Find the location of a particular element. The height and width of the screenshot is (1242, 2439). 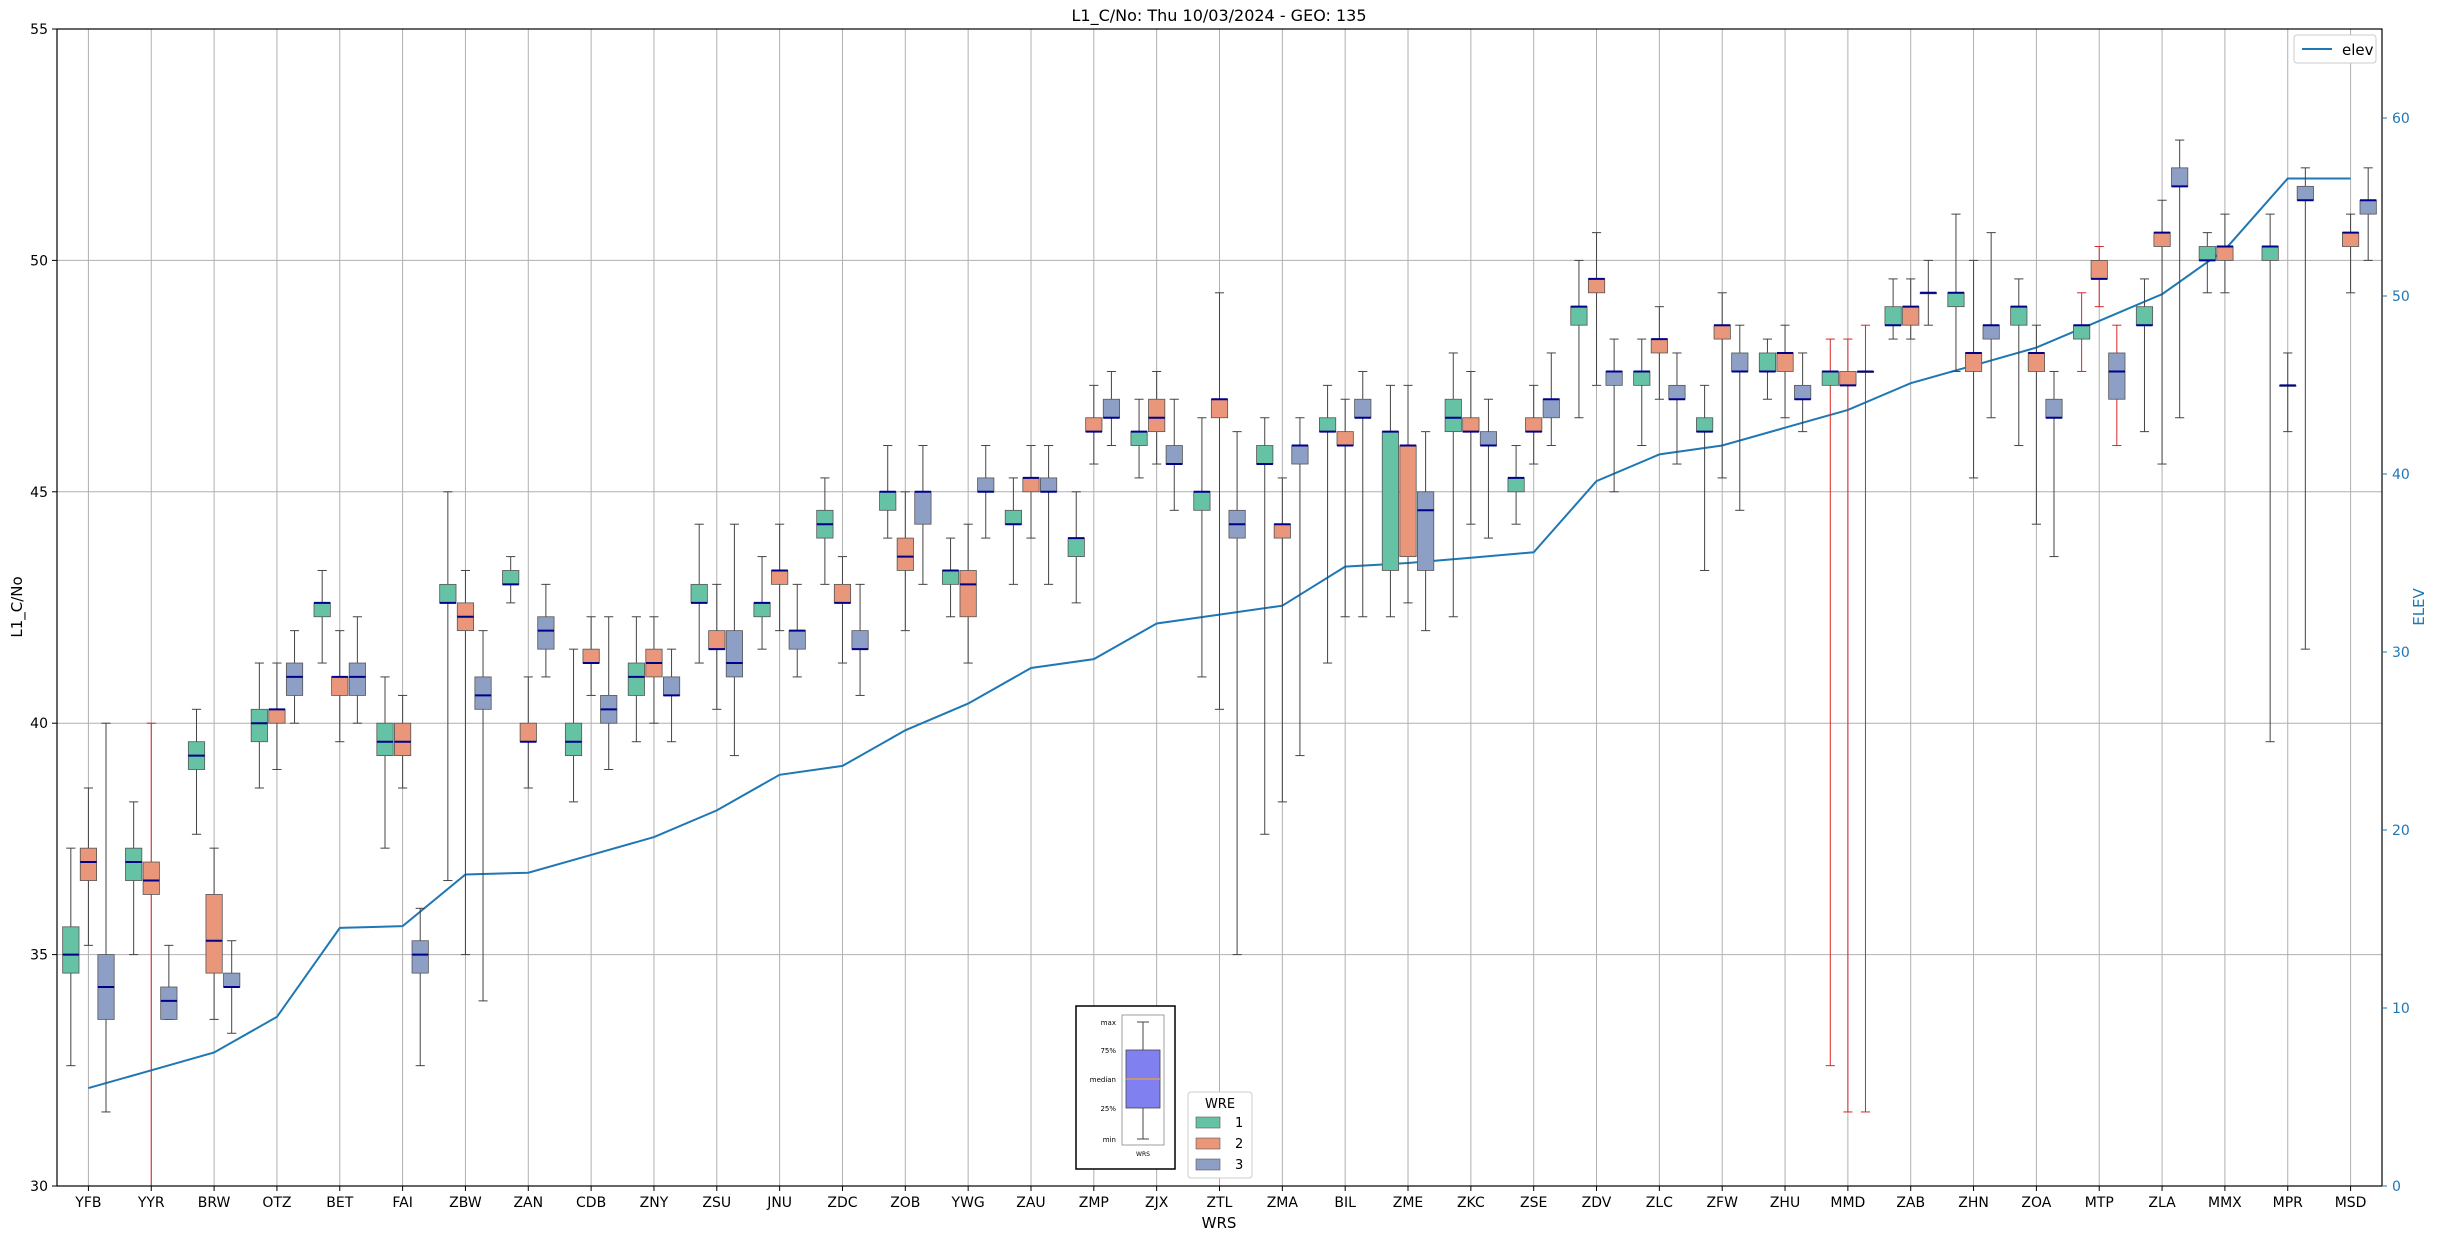

box-ZOA-wre3 is located at coordinates (2054, 464).